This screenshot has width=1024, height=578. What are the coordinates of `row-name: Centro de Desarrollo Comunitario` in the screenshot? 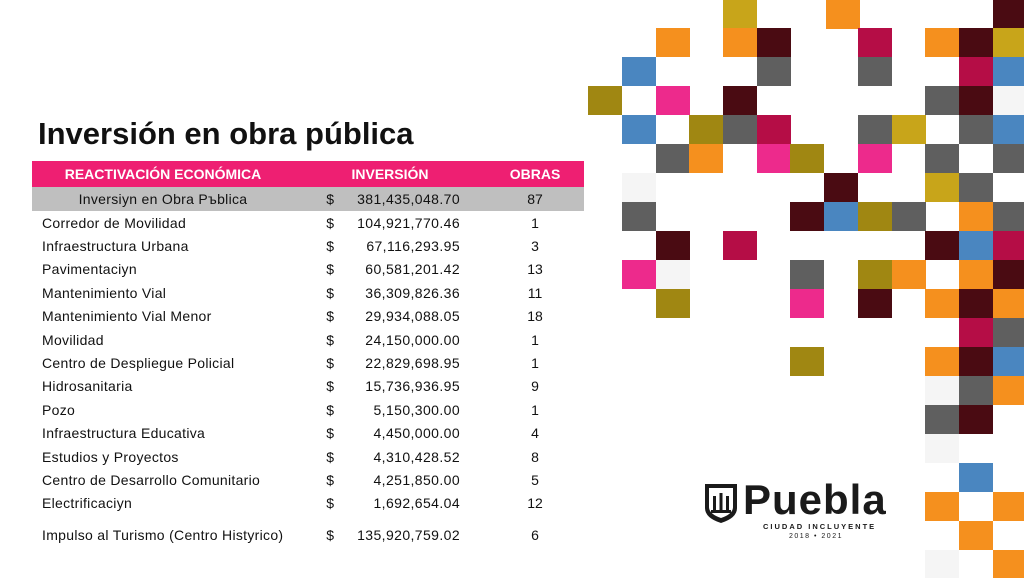 It's located at (151, 479).